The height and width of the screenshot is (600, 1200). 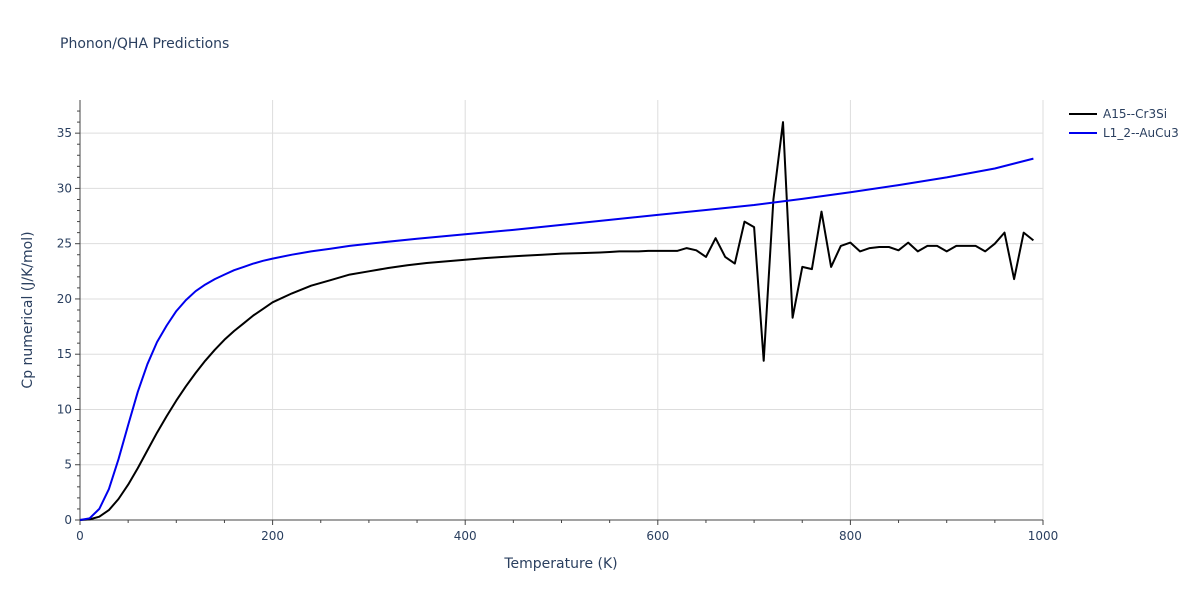 I want to click on y-tick-label: 20, so click(x=64, y=299).